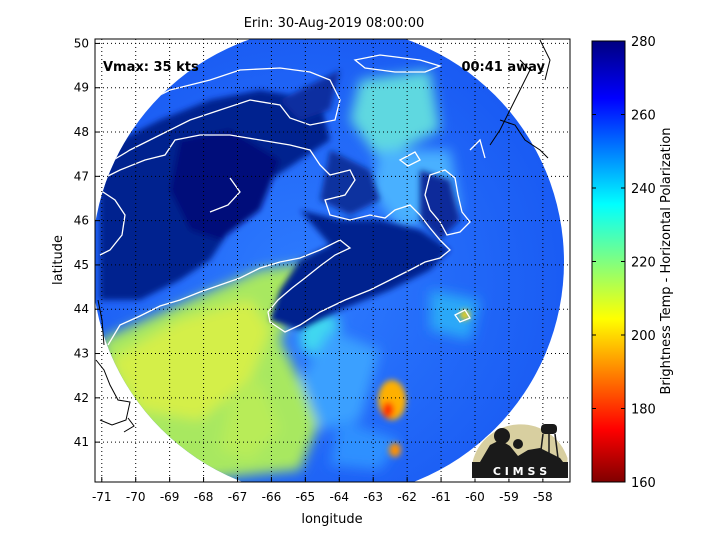 The height and width of the screenshot is (540, 720). Describe the element at coordinates (441, 497) in the screenshot. I see `x-tick-label: -61` at that location.